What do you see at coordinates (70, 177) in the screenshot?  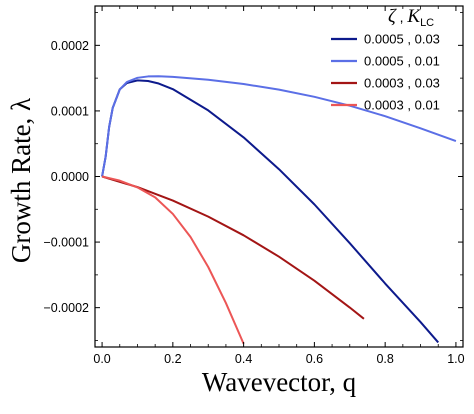 I see `y-tick-label: 0.0000` at bounding box center [70, 177].